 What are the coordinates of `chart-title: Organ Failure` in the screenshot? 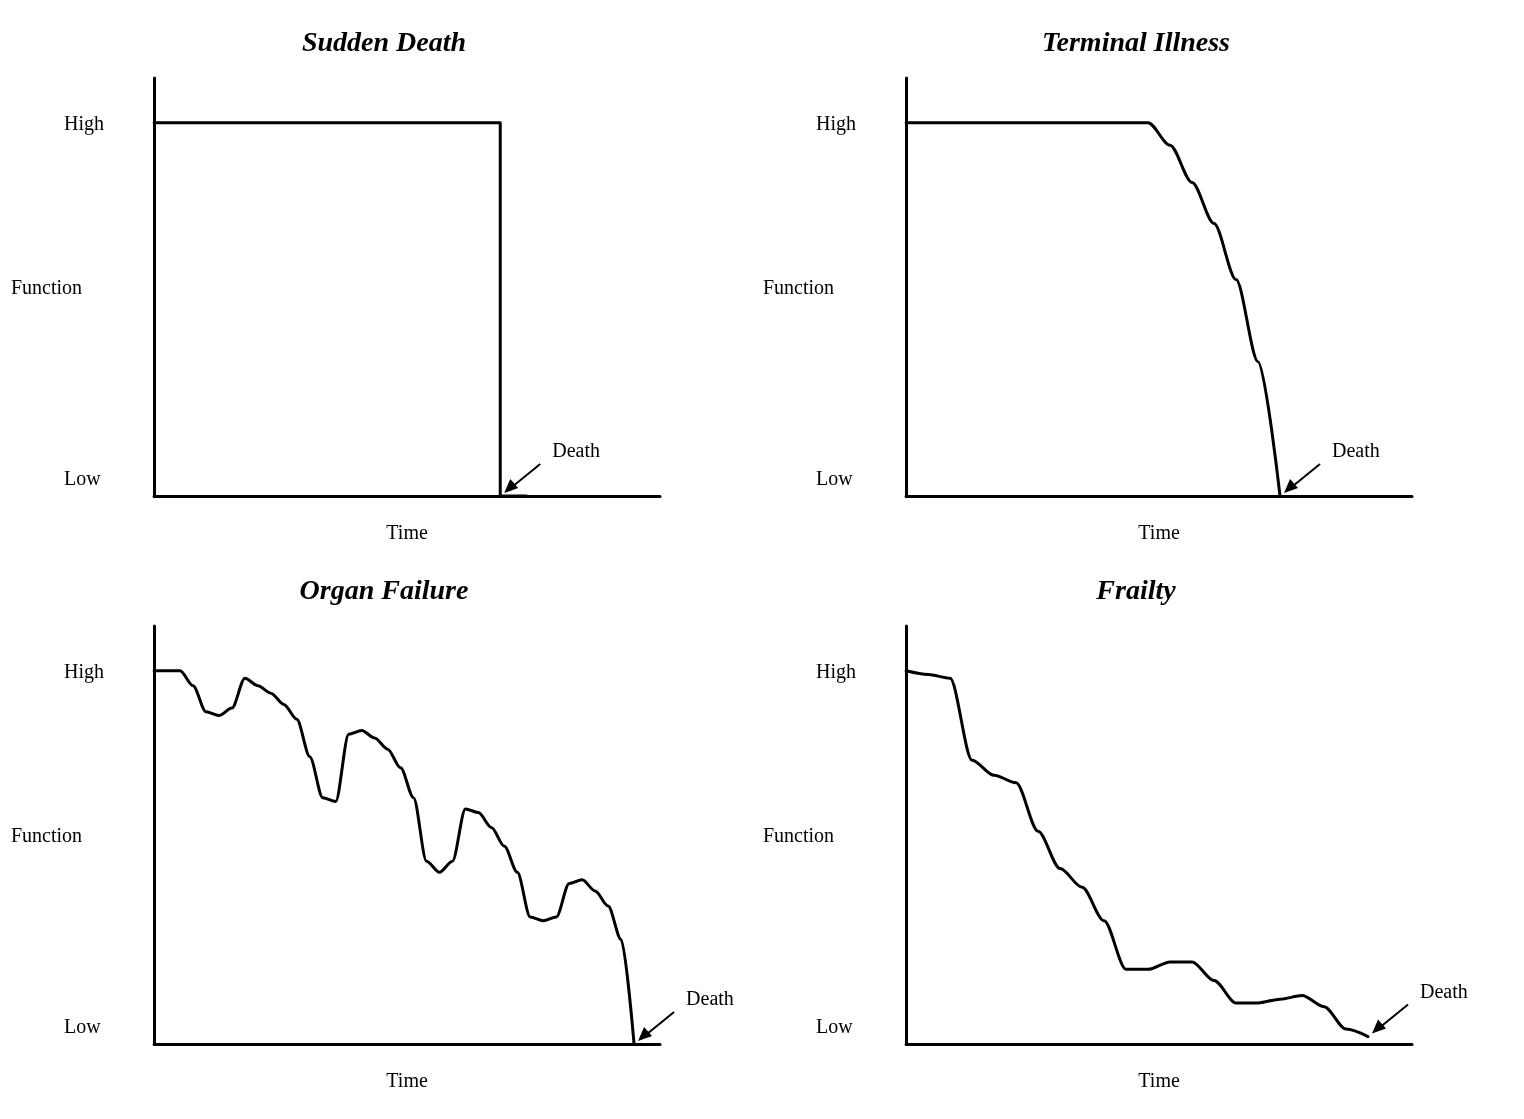 It's located at (384, 589).